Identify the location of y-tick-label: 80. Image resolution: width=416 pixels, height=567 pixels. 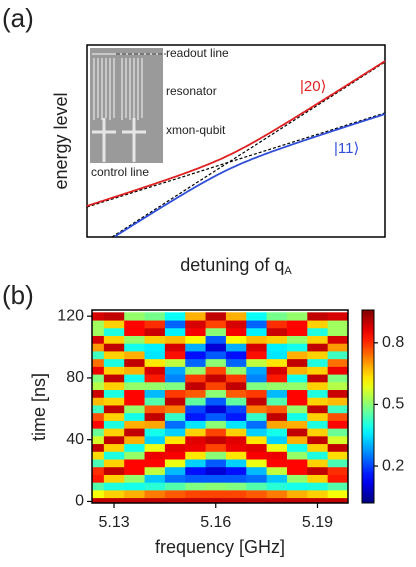
(75, 377).